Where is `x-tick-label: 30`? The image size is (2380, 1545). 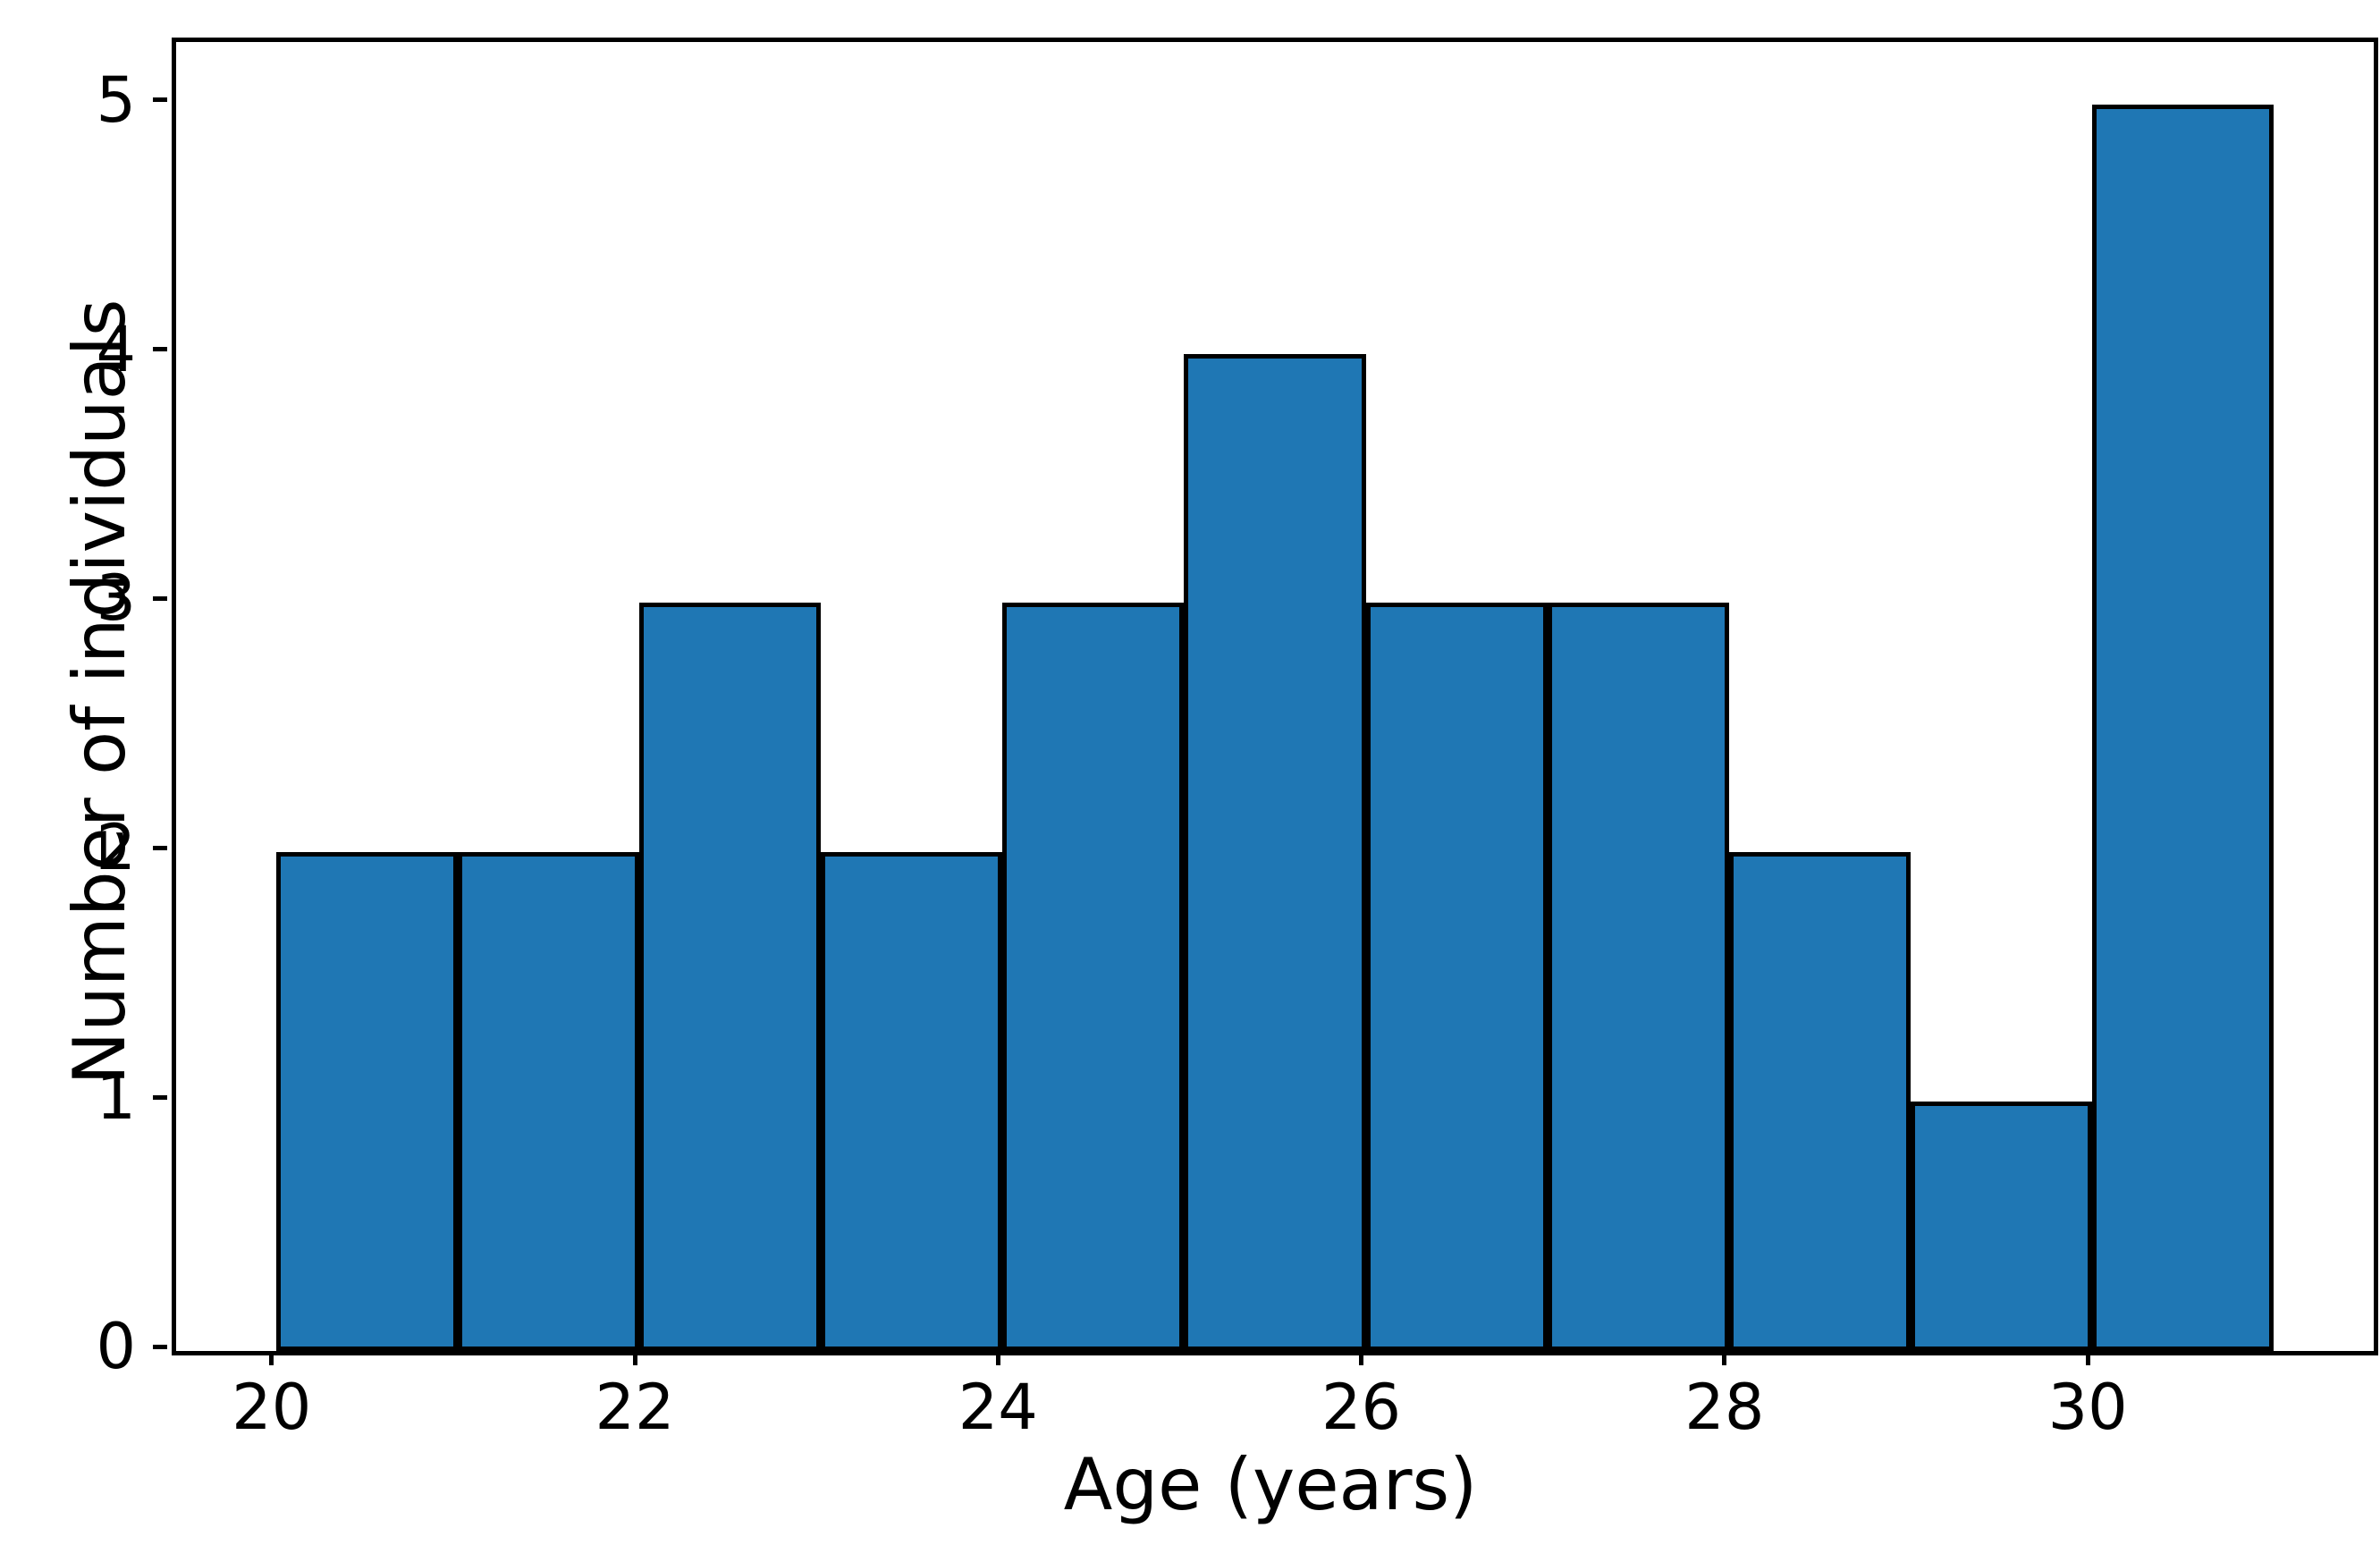
x-tick-label: 30 is located at coordinates (2087, 1407).